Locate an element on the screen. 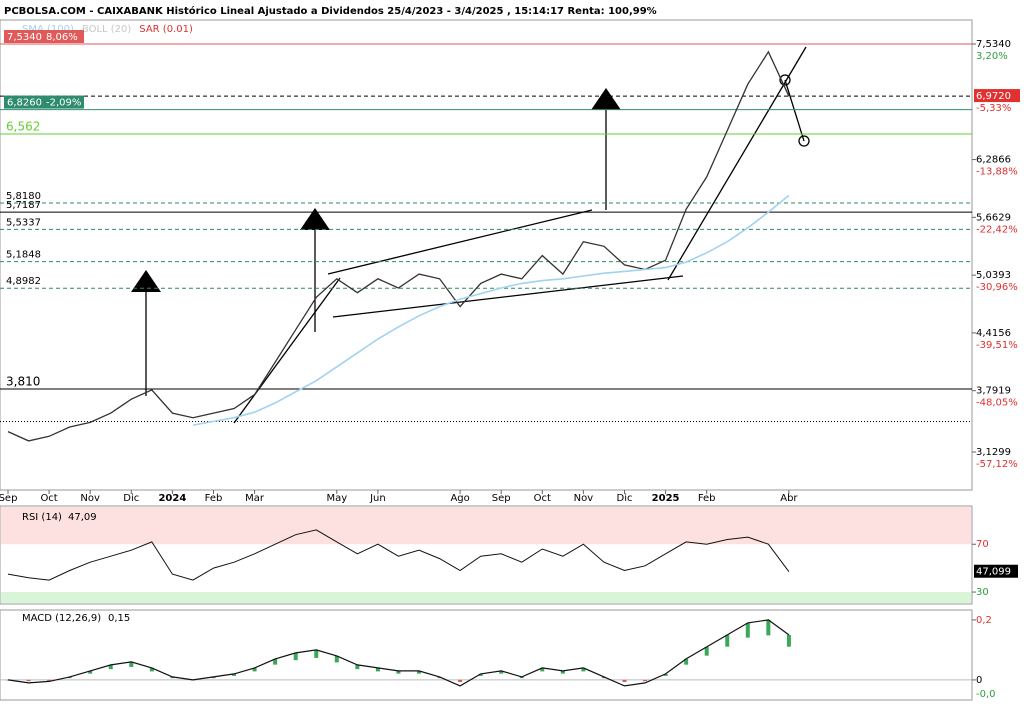 This screenshot has width=1028, height=716. x-tick-label: Ago is located at coordinates (459, 498).